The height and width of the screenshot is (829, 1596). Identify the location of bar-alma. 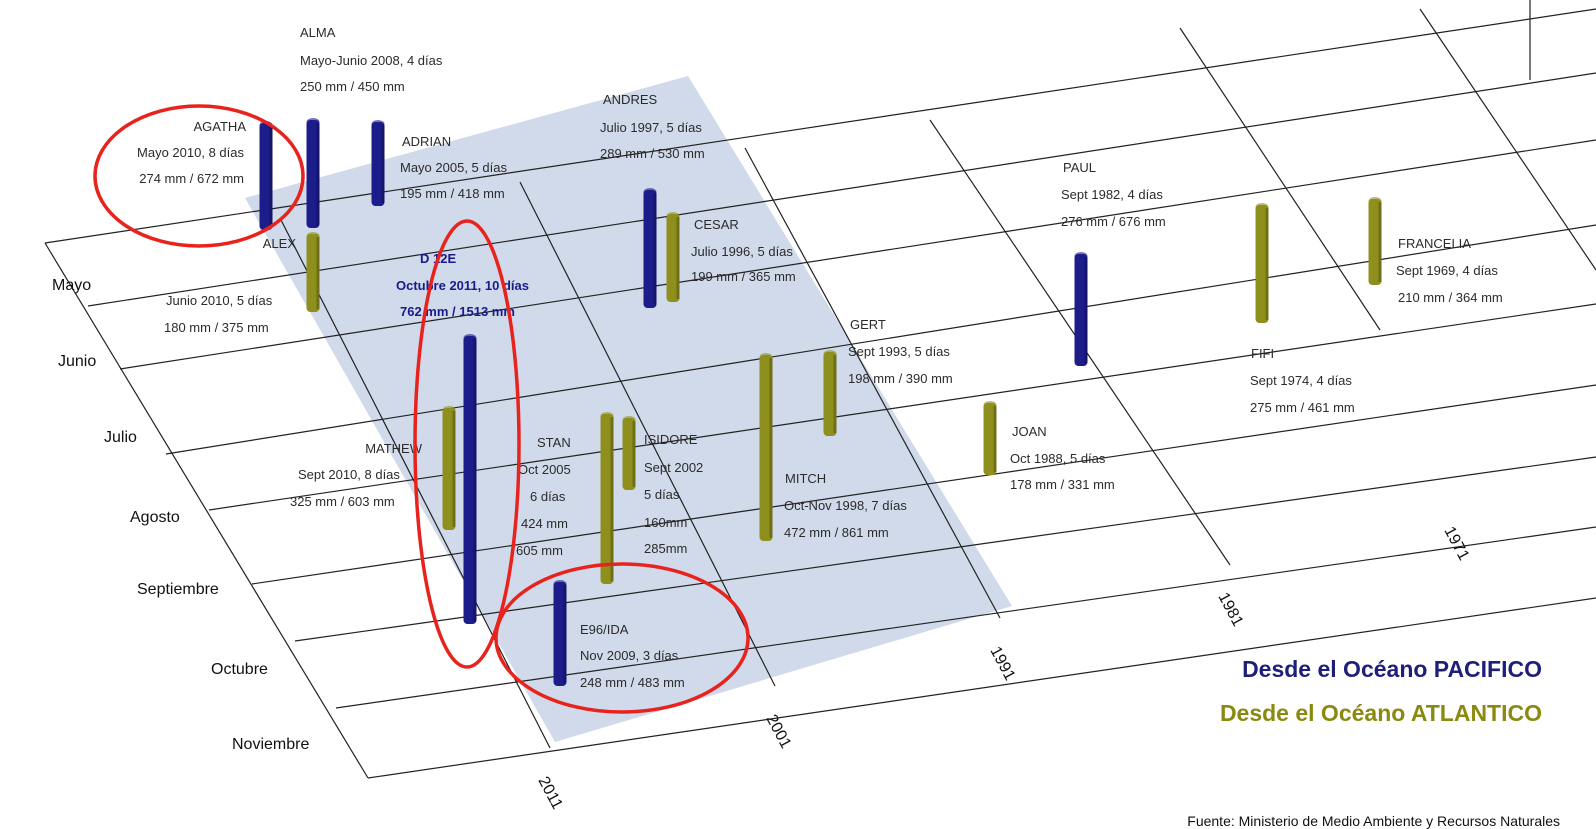
(313, 173).